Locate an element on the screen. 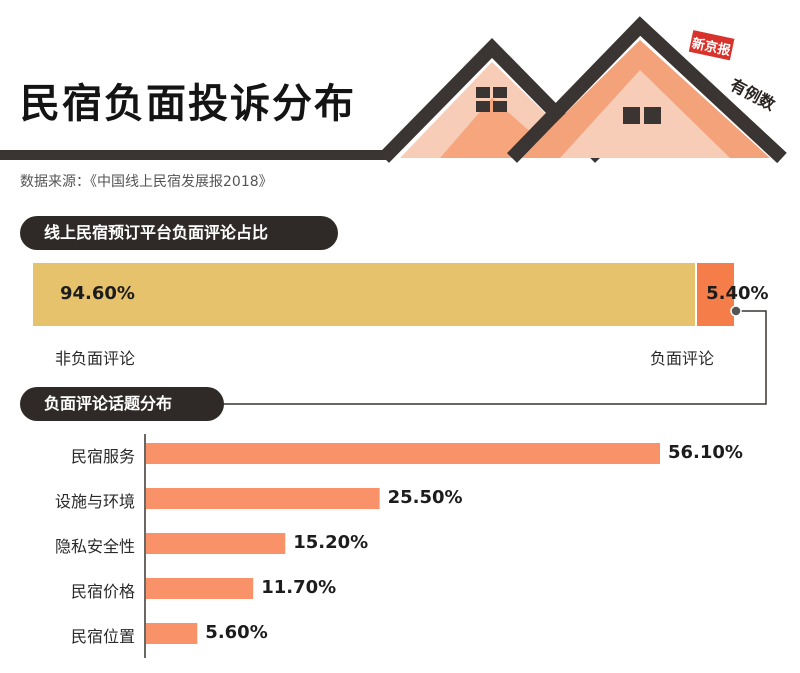  category-label: 隐私安全性 is located at coordinates (94, 546).